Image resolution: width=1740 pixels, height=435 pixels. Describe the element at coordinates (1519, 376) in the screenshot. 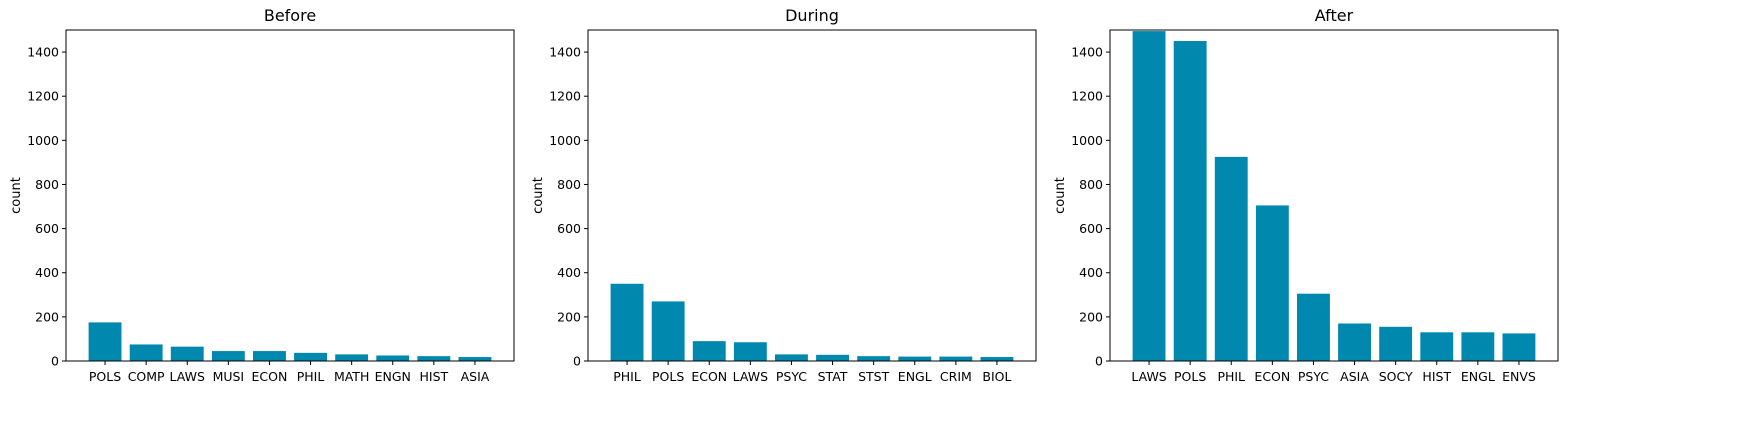

I see `x-tick-label: ENVS` at that location.